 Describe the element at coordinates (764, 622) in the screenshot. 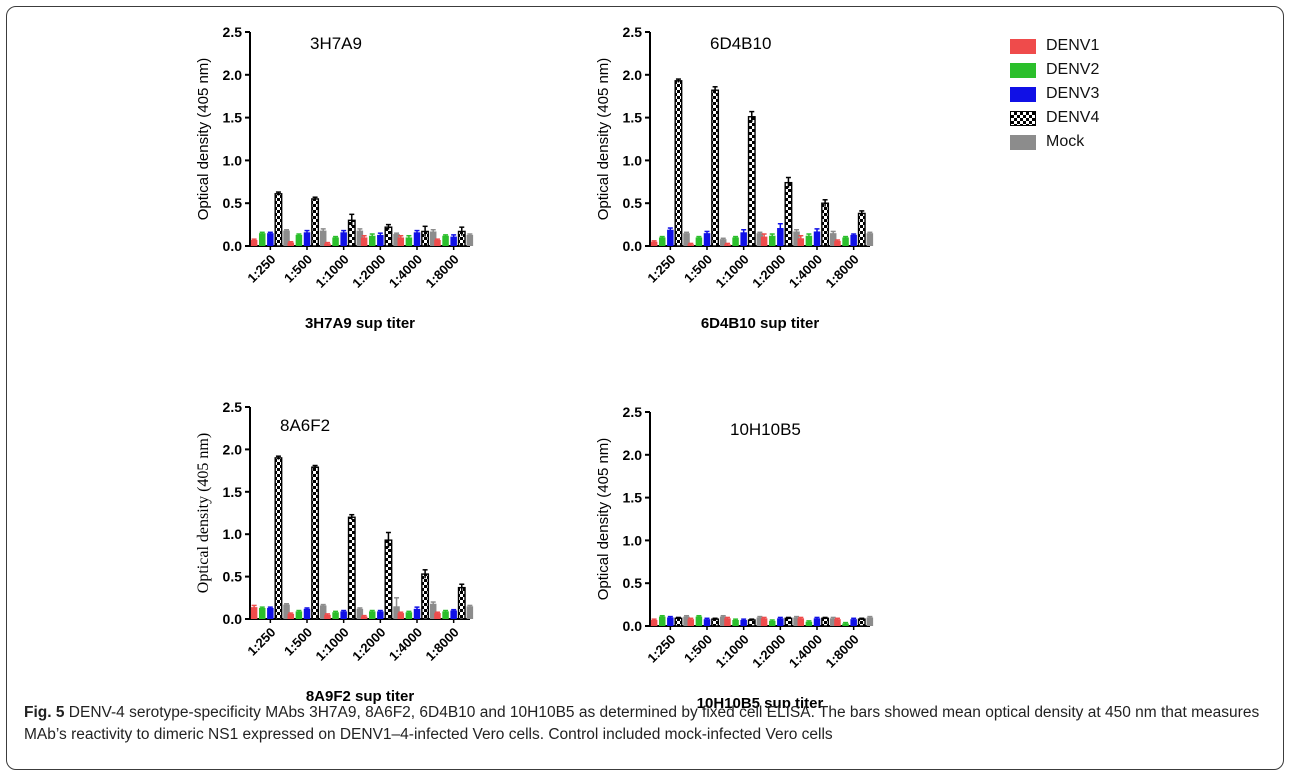

I see `bar-denv1-1-2000` at that location.